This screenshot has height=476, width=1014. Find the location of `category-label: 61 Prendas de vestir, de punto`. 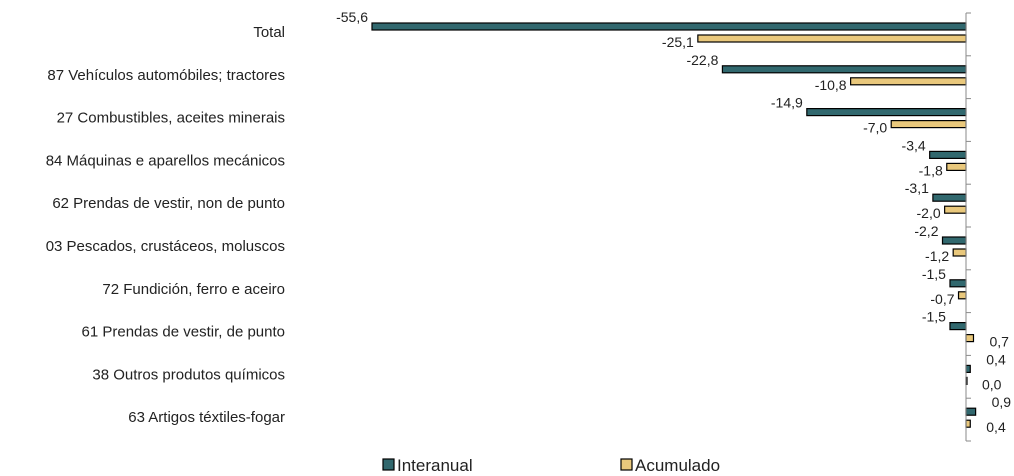

category-label: 61 Prendas de vestir, de punto is located at coordinates (183, 332).